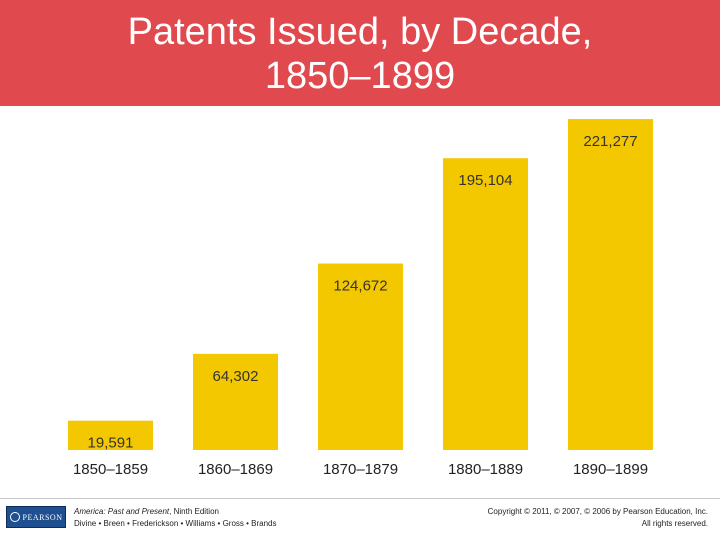  What do you see at coordinates (110, 469) in the screenshot?
I see `x-tick-label-1850–1859: 1850–1859` at bounding box center [110, 469].